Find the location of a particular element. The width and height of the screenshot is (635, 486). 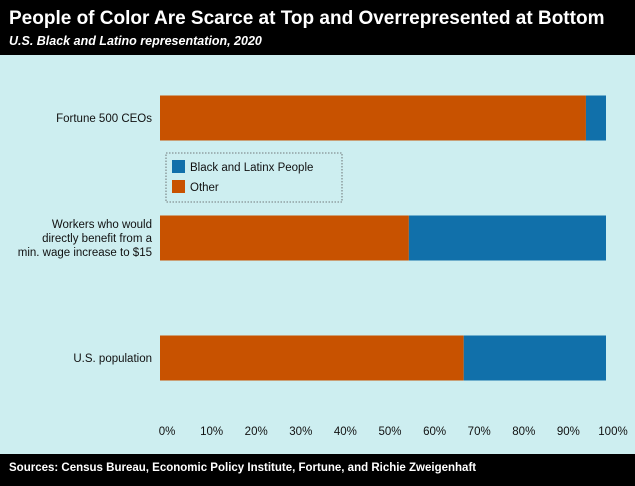

x-tick-label: 30% is located at coordinates (300, 432).